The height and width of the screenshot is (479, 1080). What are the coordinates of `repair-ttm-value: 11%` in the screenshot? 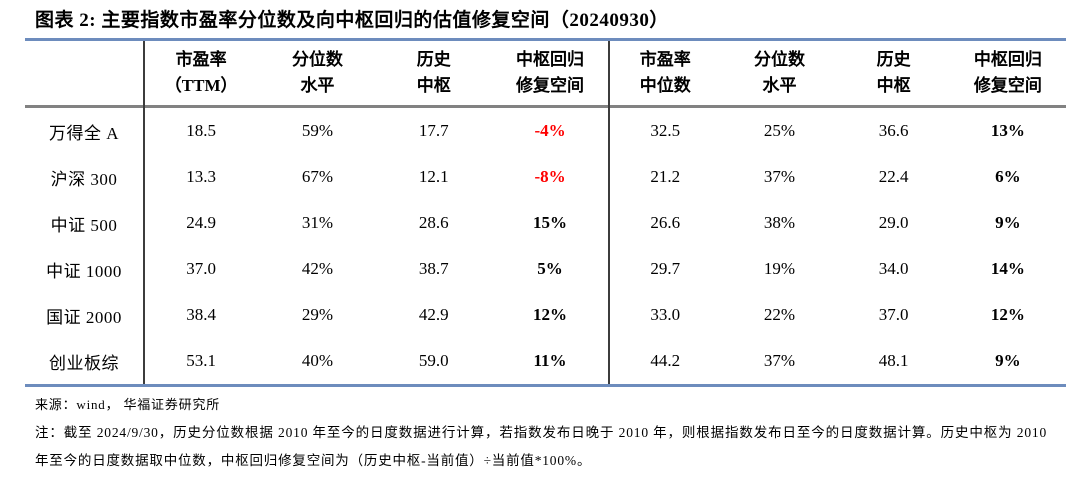 It's located at (550, 360).